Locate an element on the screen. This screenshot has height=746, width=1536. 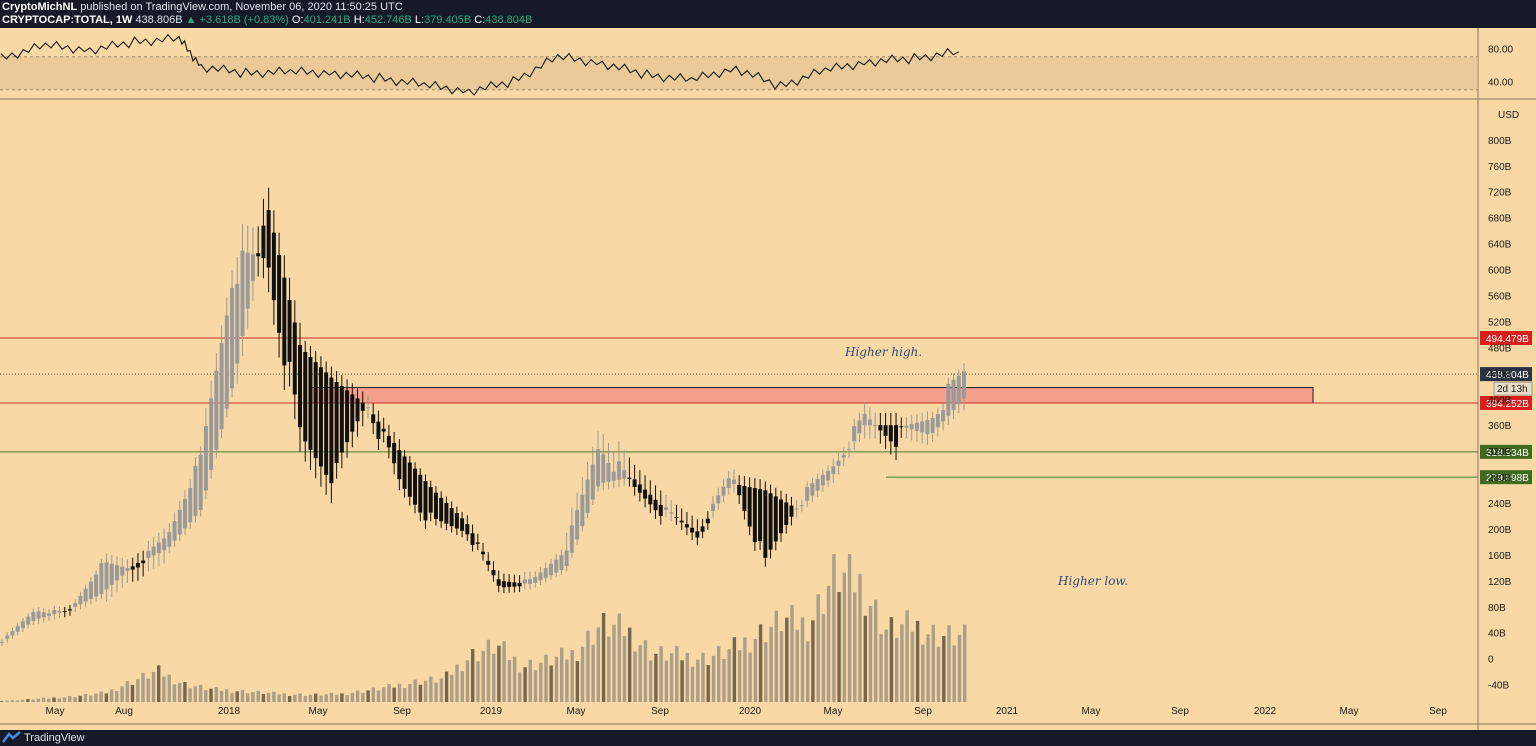
author-name: CryptoMichNL is located at coordinates (40, 7).